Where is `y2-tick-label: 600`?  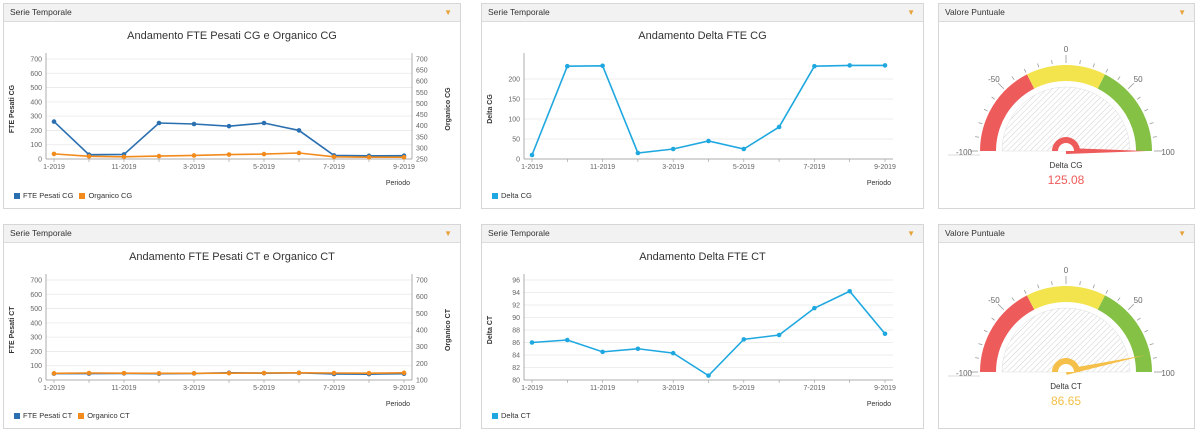 y2-tick-label: 600 is located at coordinates (422, 82).